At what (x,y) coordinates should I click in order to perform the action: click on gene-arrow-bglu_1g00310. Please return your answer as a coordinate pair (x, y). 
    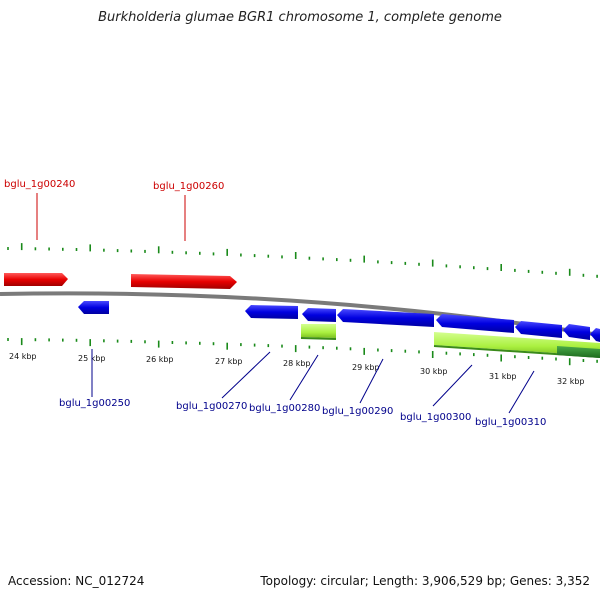
    Looking at the image, I should click on (538, 329).